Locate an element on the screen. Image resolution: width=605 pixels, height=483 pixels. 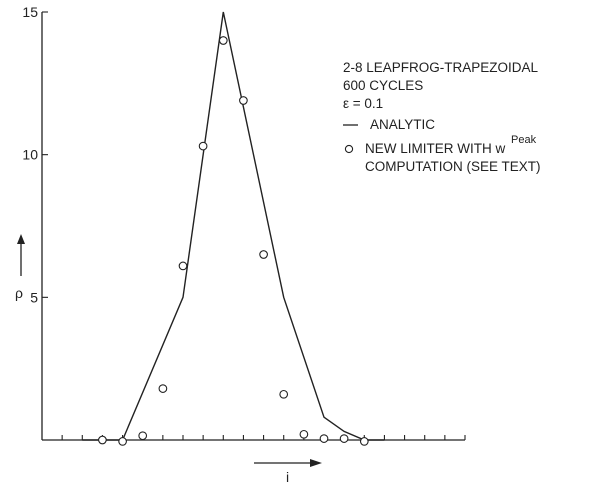
y-axis-label-group: ρ is located at coordinates (20, 267).